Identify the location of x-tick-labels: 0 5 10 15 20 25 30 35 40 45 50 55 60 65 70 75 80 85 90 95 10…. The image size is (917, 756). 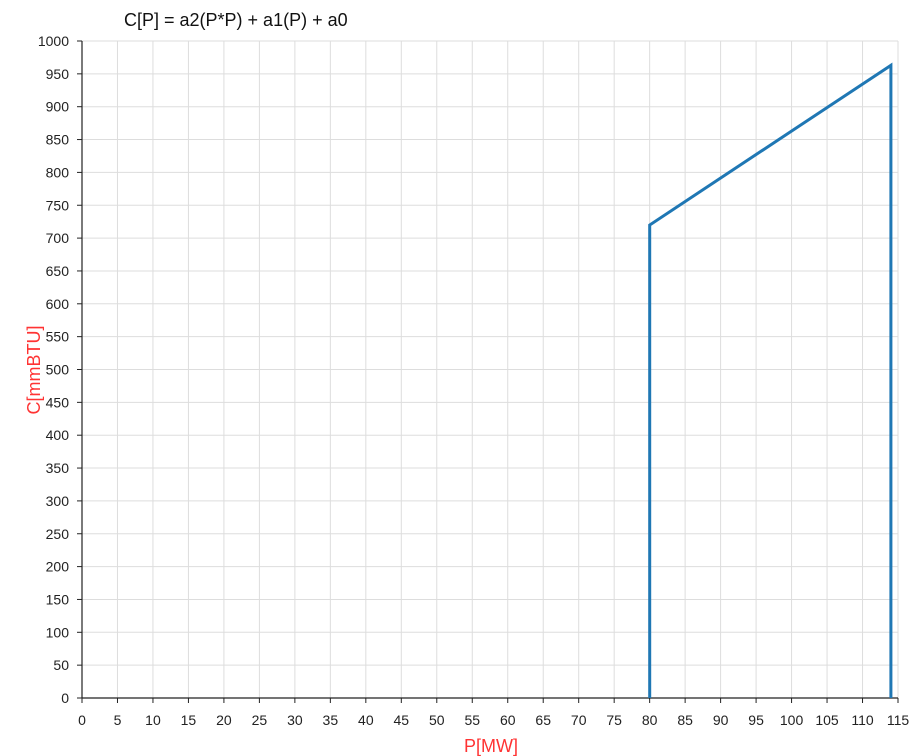
(493, 720).